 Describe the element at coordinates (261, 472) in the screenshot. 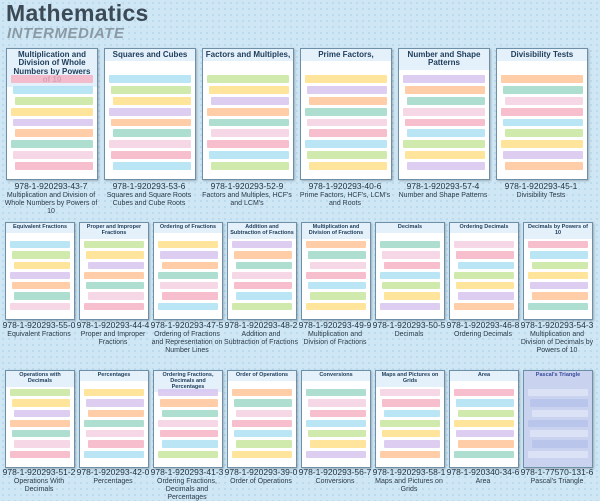

I see `poster-isbn: 978-1-920293-39-0` at that location.